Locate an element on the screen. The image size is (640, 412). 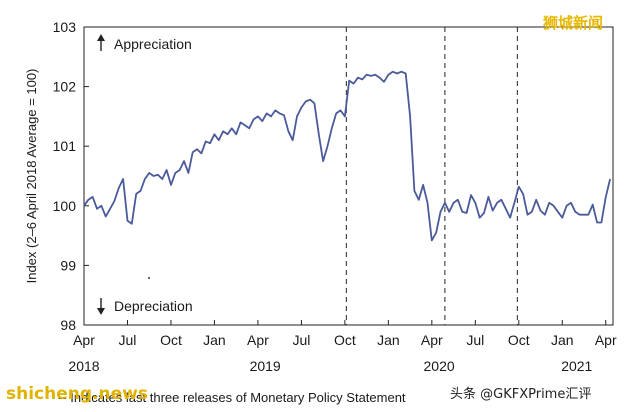
depreciation-annotation: Depreciation is located at coordinates (145, 306).